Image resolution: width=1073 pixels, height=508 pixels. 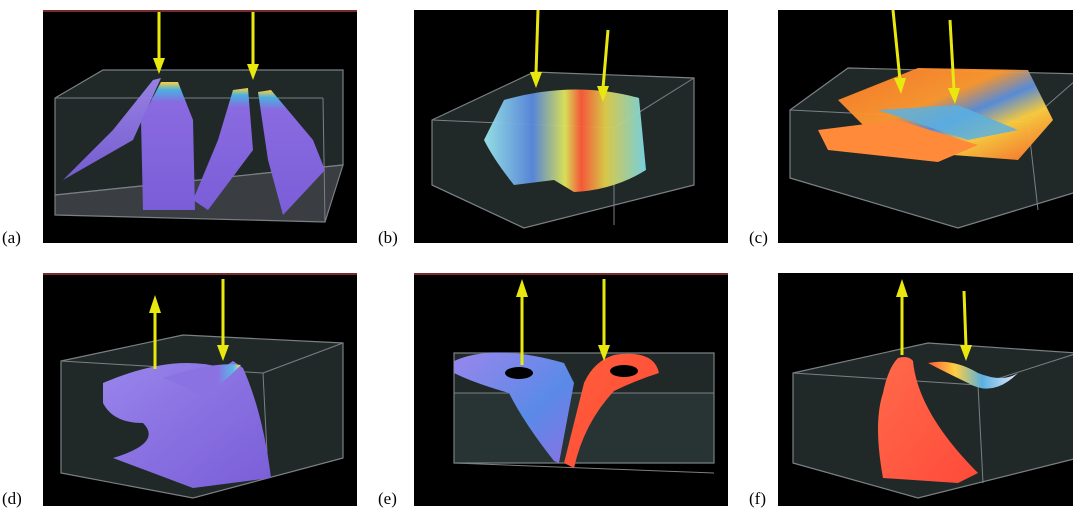 I want to click on v-surface-left, so click(x=514, y=407).